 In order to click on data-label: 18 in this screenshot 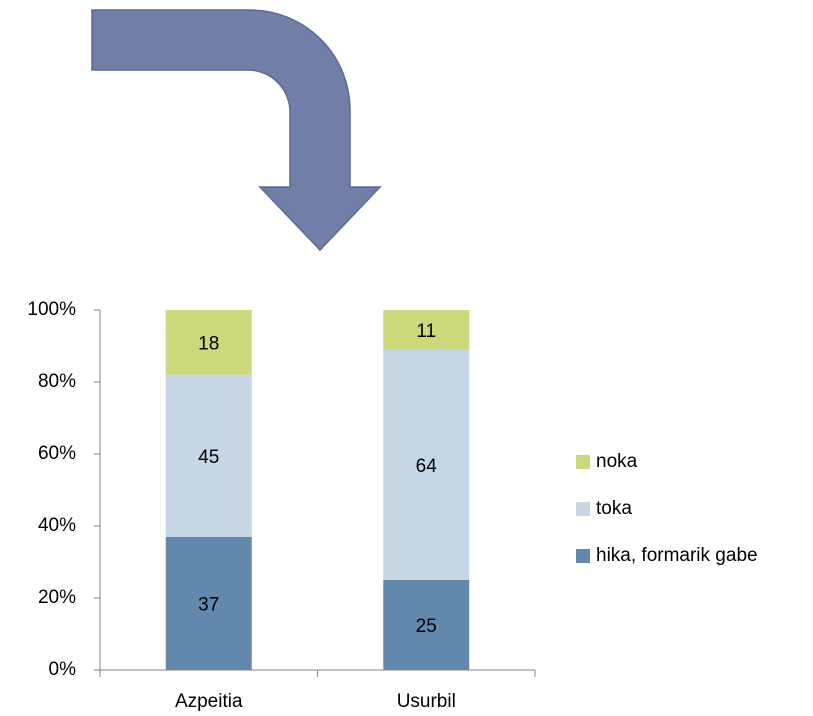, I will do `click(208, 343)`.